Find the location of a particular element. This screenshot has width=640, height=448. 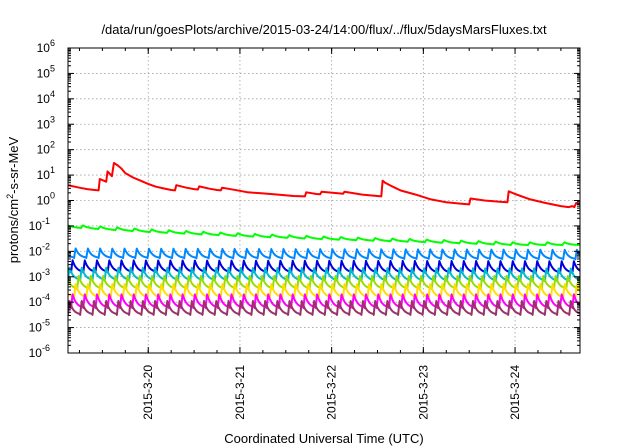

y-tick-label: 10⁶ is located at coordinates (46, 46).